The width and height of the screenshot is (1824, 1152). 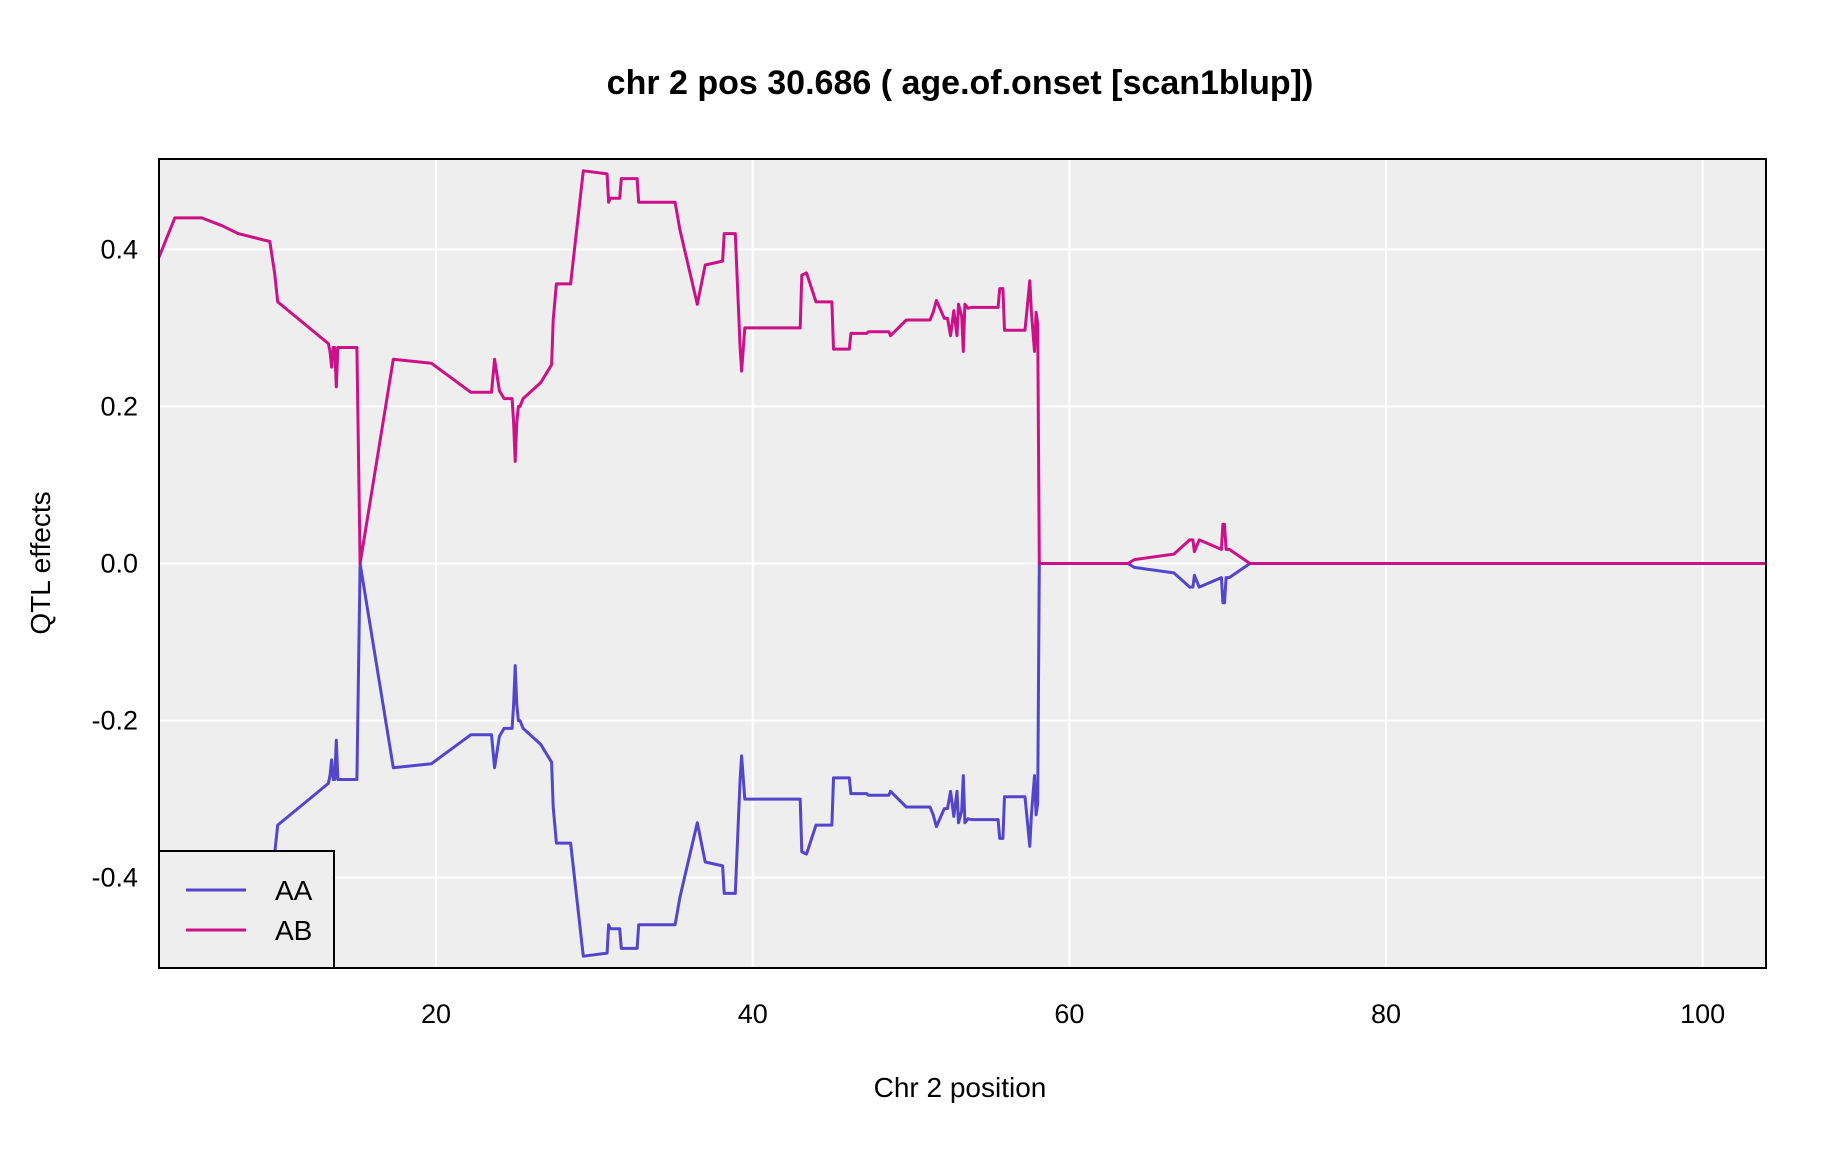 What do you see at coordinates (40, 562) in the screenshot?
I see `y-axis-label: QTL effects` at bounding box center [40, 562].